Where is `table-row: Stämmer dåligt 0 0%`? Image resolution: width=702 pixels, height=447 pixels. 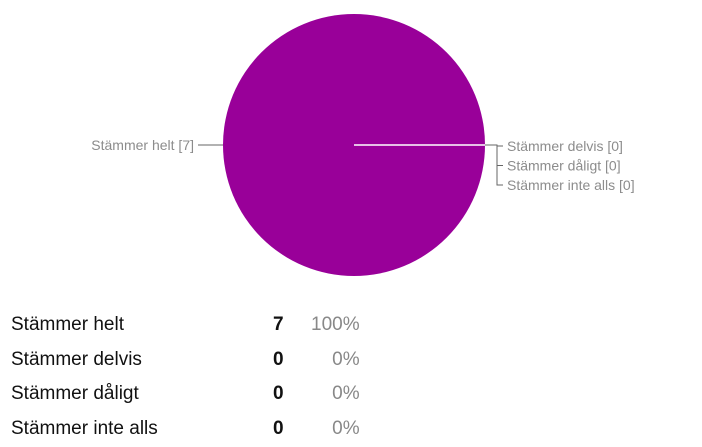 table-row: Stämmer dåligt 0 0% is located at coordinates (185, 394).